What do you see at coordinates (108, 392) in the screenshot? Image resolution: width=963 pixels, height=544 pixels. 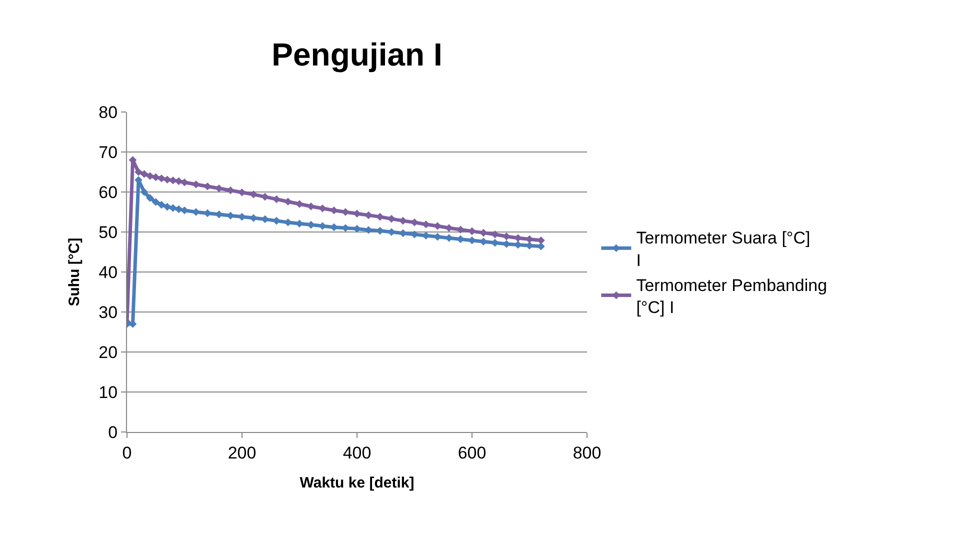 I see `y-tick-label: 10` at bounding box center [108, 392].